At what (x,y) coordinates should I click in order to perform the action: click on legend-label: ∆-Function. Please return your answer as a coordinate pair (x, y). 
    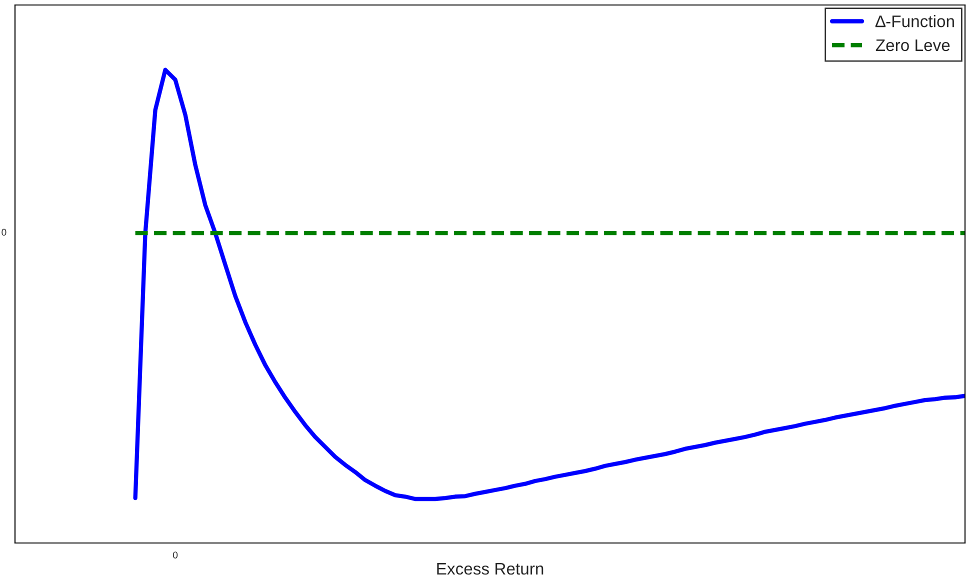
    Looking at the image, I should click on (914, 21).